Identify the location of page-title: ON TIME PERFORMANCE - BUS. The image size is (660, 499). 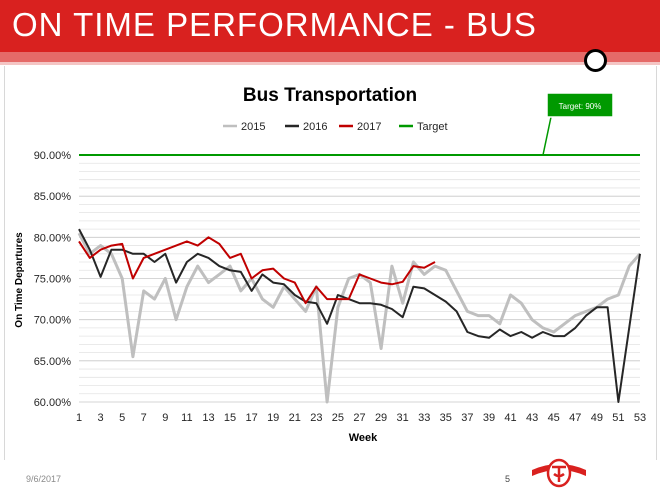
(274, 24).